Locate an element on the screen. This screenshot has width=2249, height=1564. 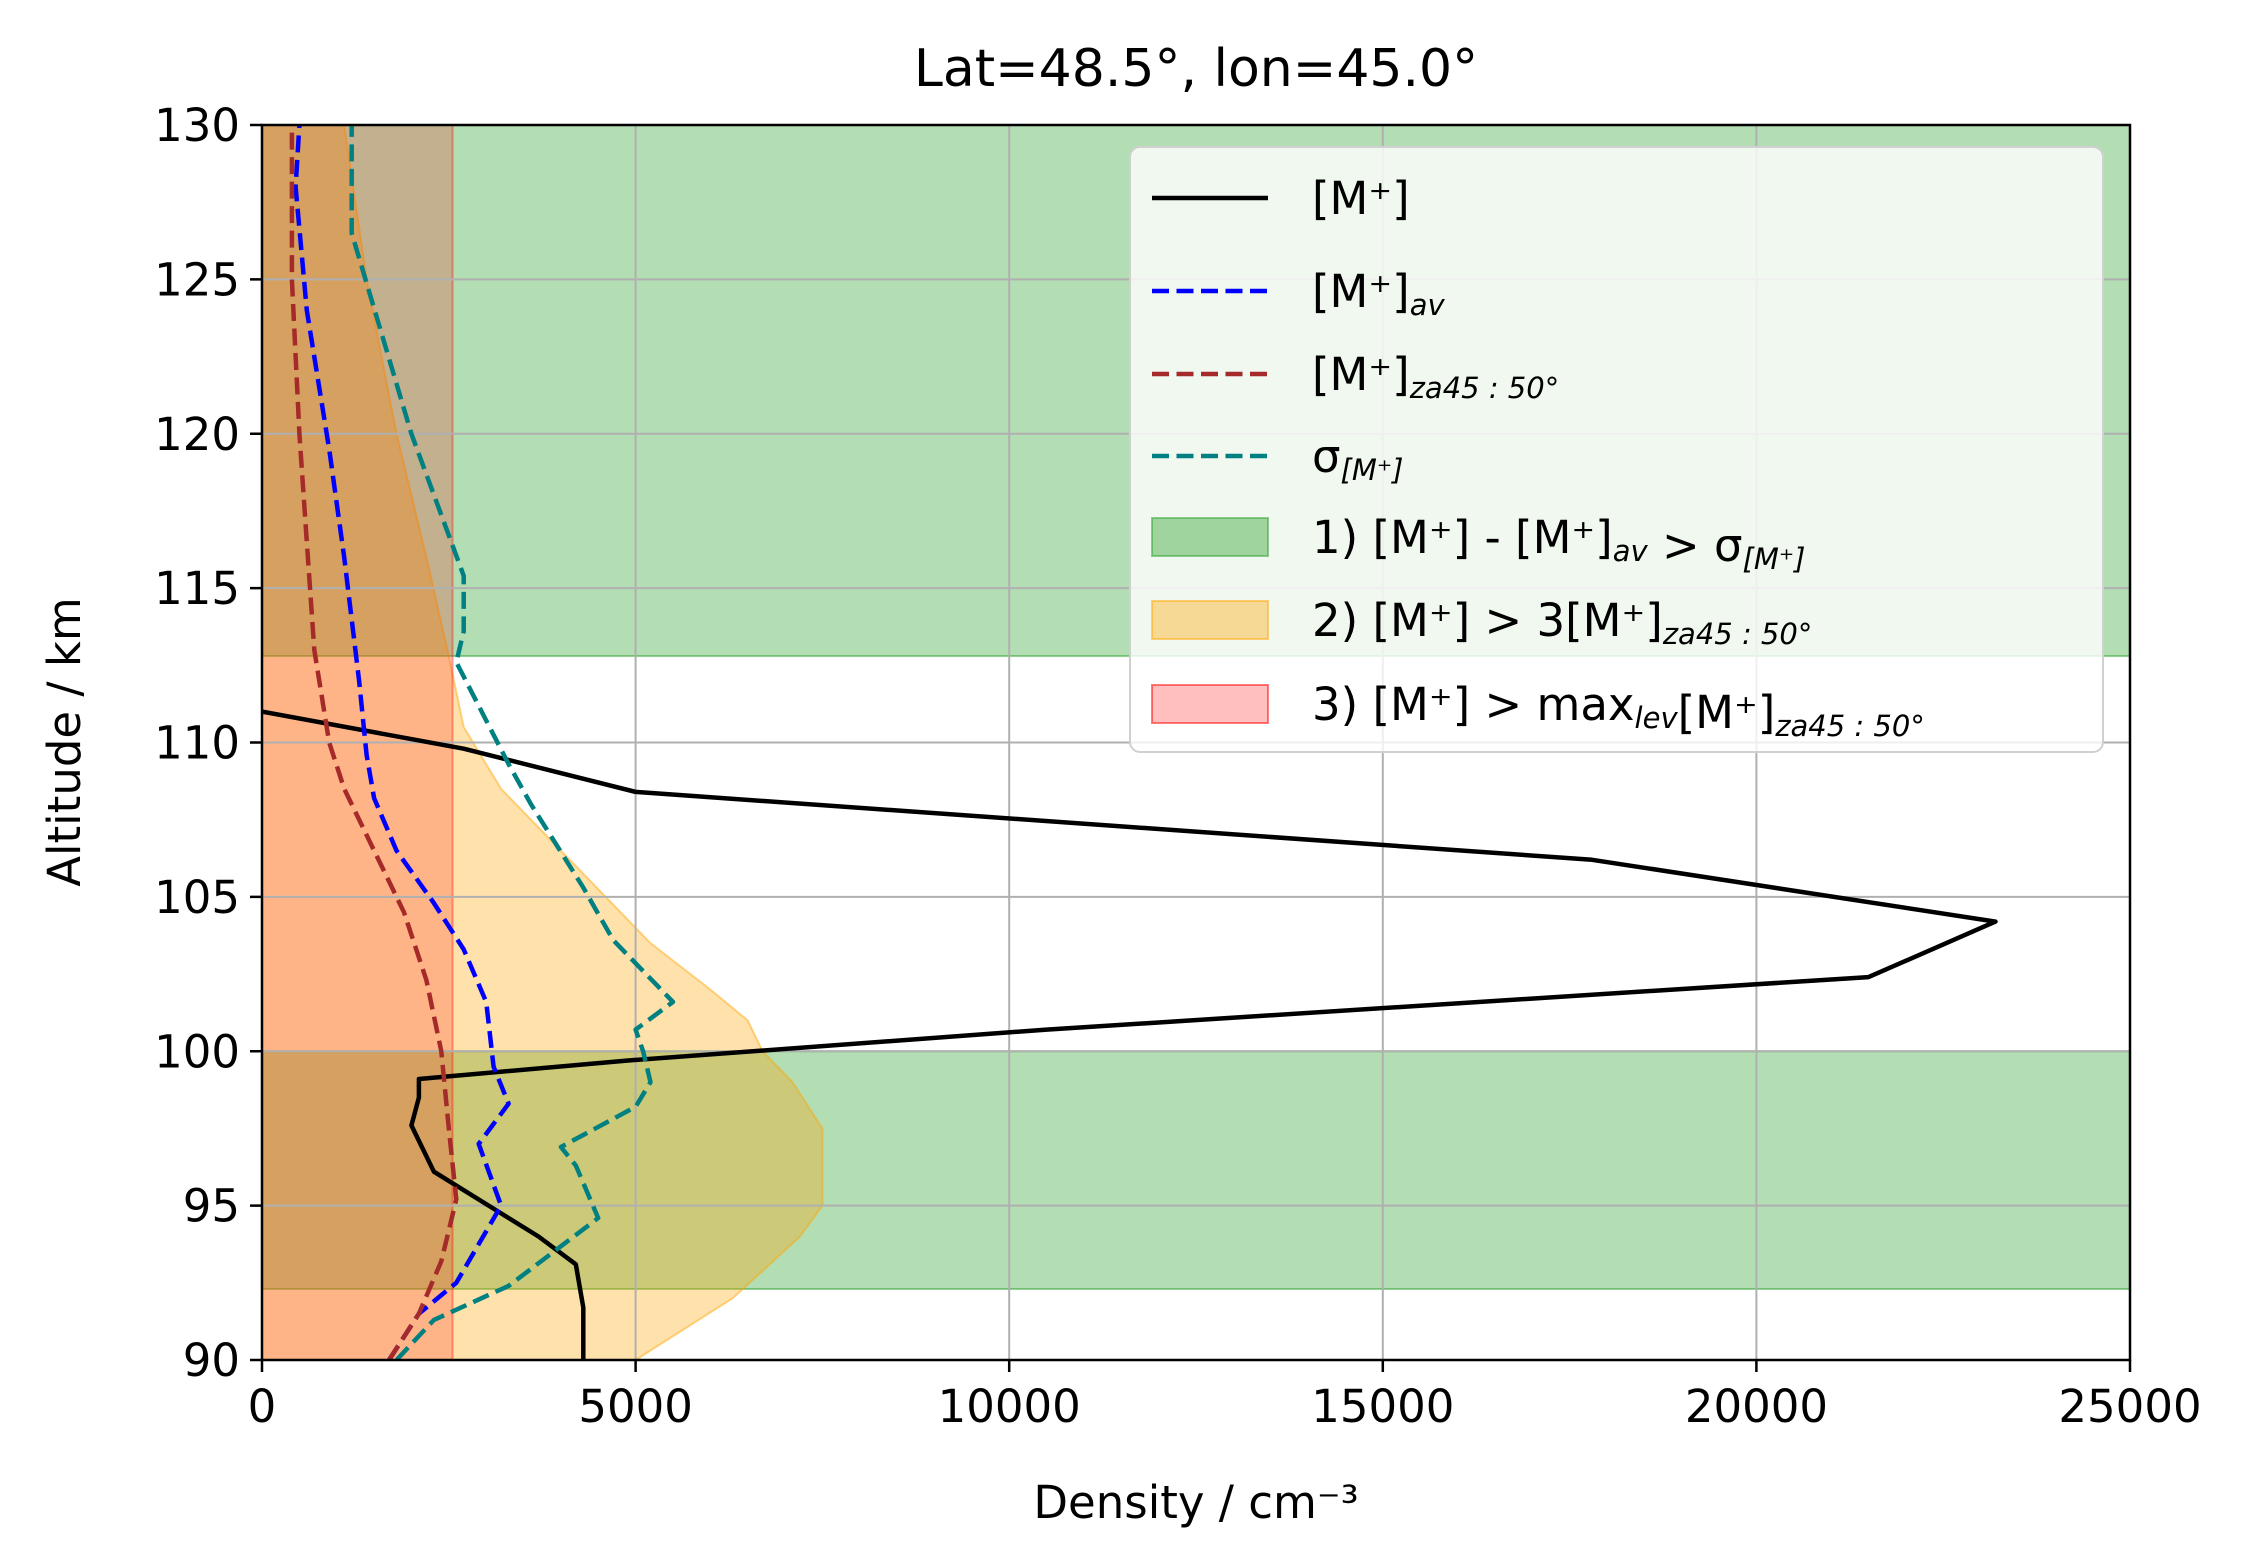
legend-m-plus-av-label: [M⁺]av is located at coordinates (1378, 293).